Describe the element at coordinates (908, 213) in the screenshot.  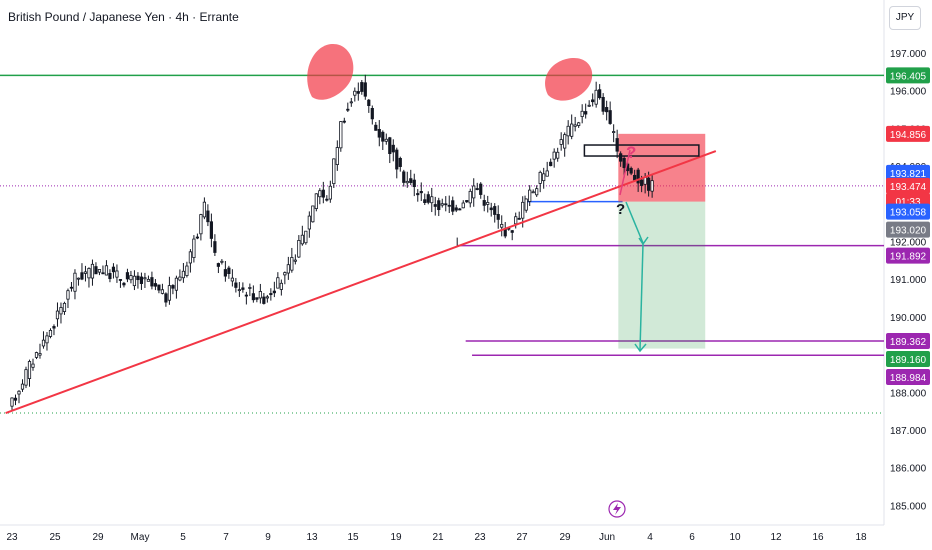
I see `price-tag-label: 193.058` at that location.